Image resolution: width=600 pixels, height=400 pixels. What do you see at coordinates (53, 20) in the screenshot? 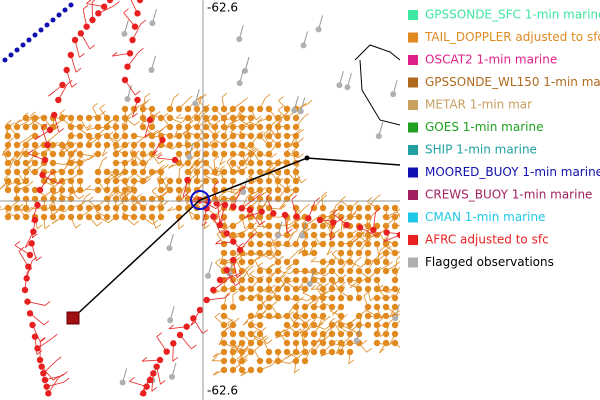
I see `buoy-dot` at bounding box center [53, 20].